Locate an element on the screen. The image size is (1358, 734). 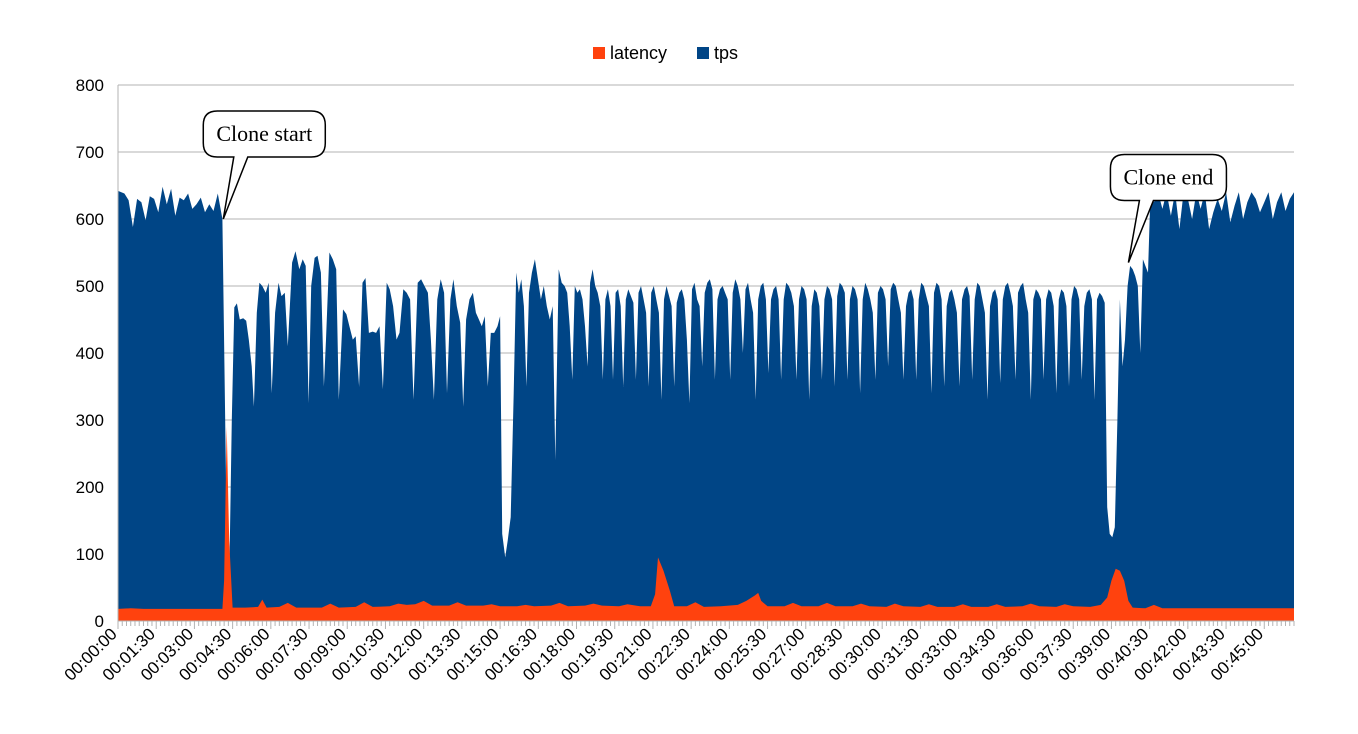
legend-label-latency: latency is located at coordinates (638, 53).